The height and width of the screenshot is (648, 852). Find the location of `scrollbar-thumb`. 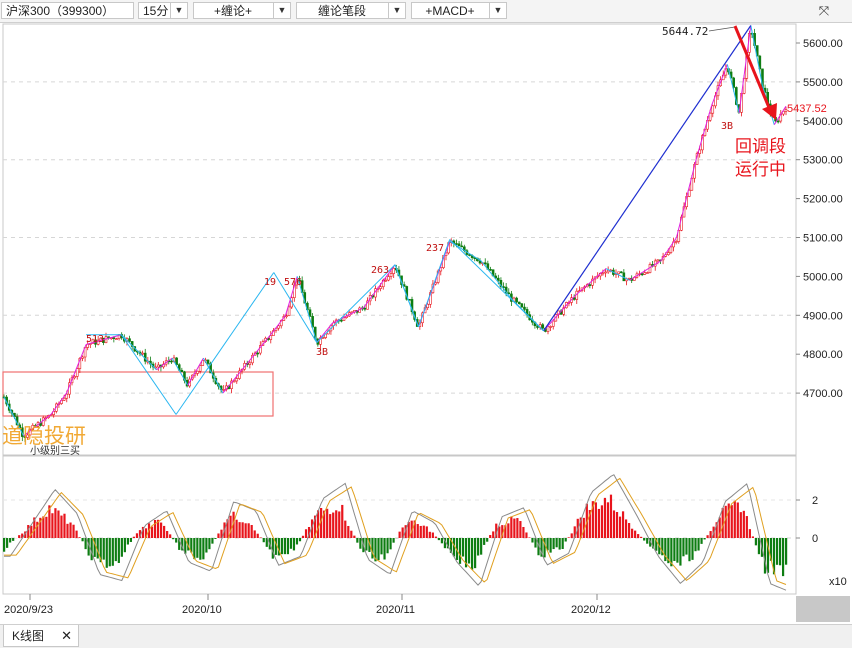

scrollbar-thumb is located at coordinates (823, 609).